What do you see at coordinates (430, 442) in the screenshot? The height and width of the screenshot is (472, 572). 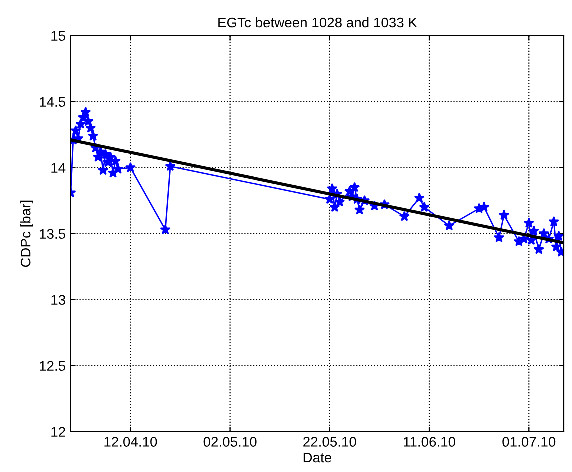 I see `x-tick-label: 11.06.10` at bounding box center [430, 442].